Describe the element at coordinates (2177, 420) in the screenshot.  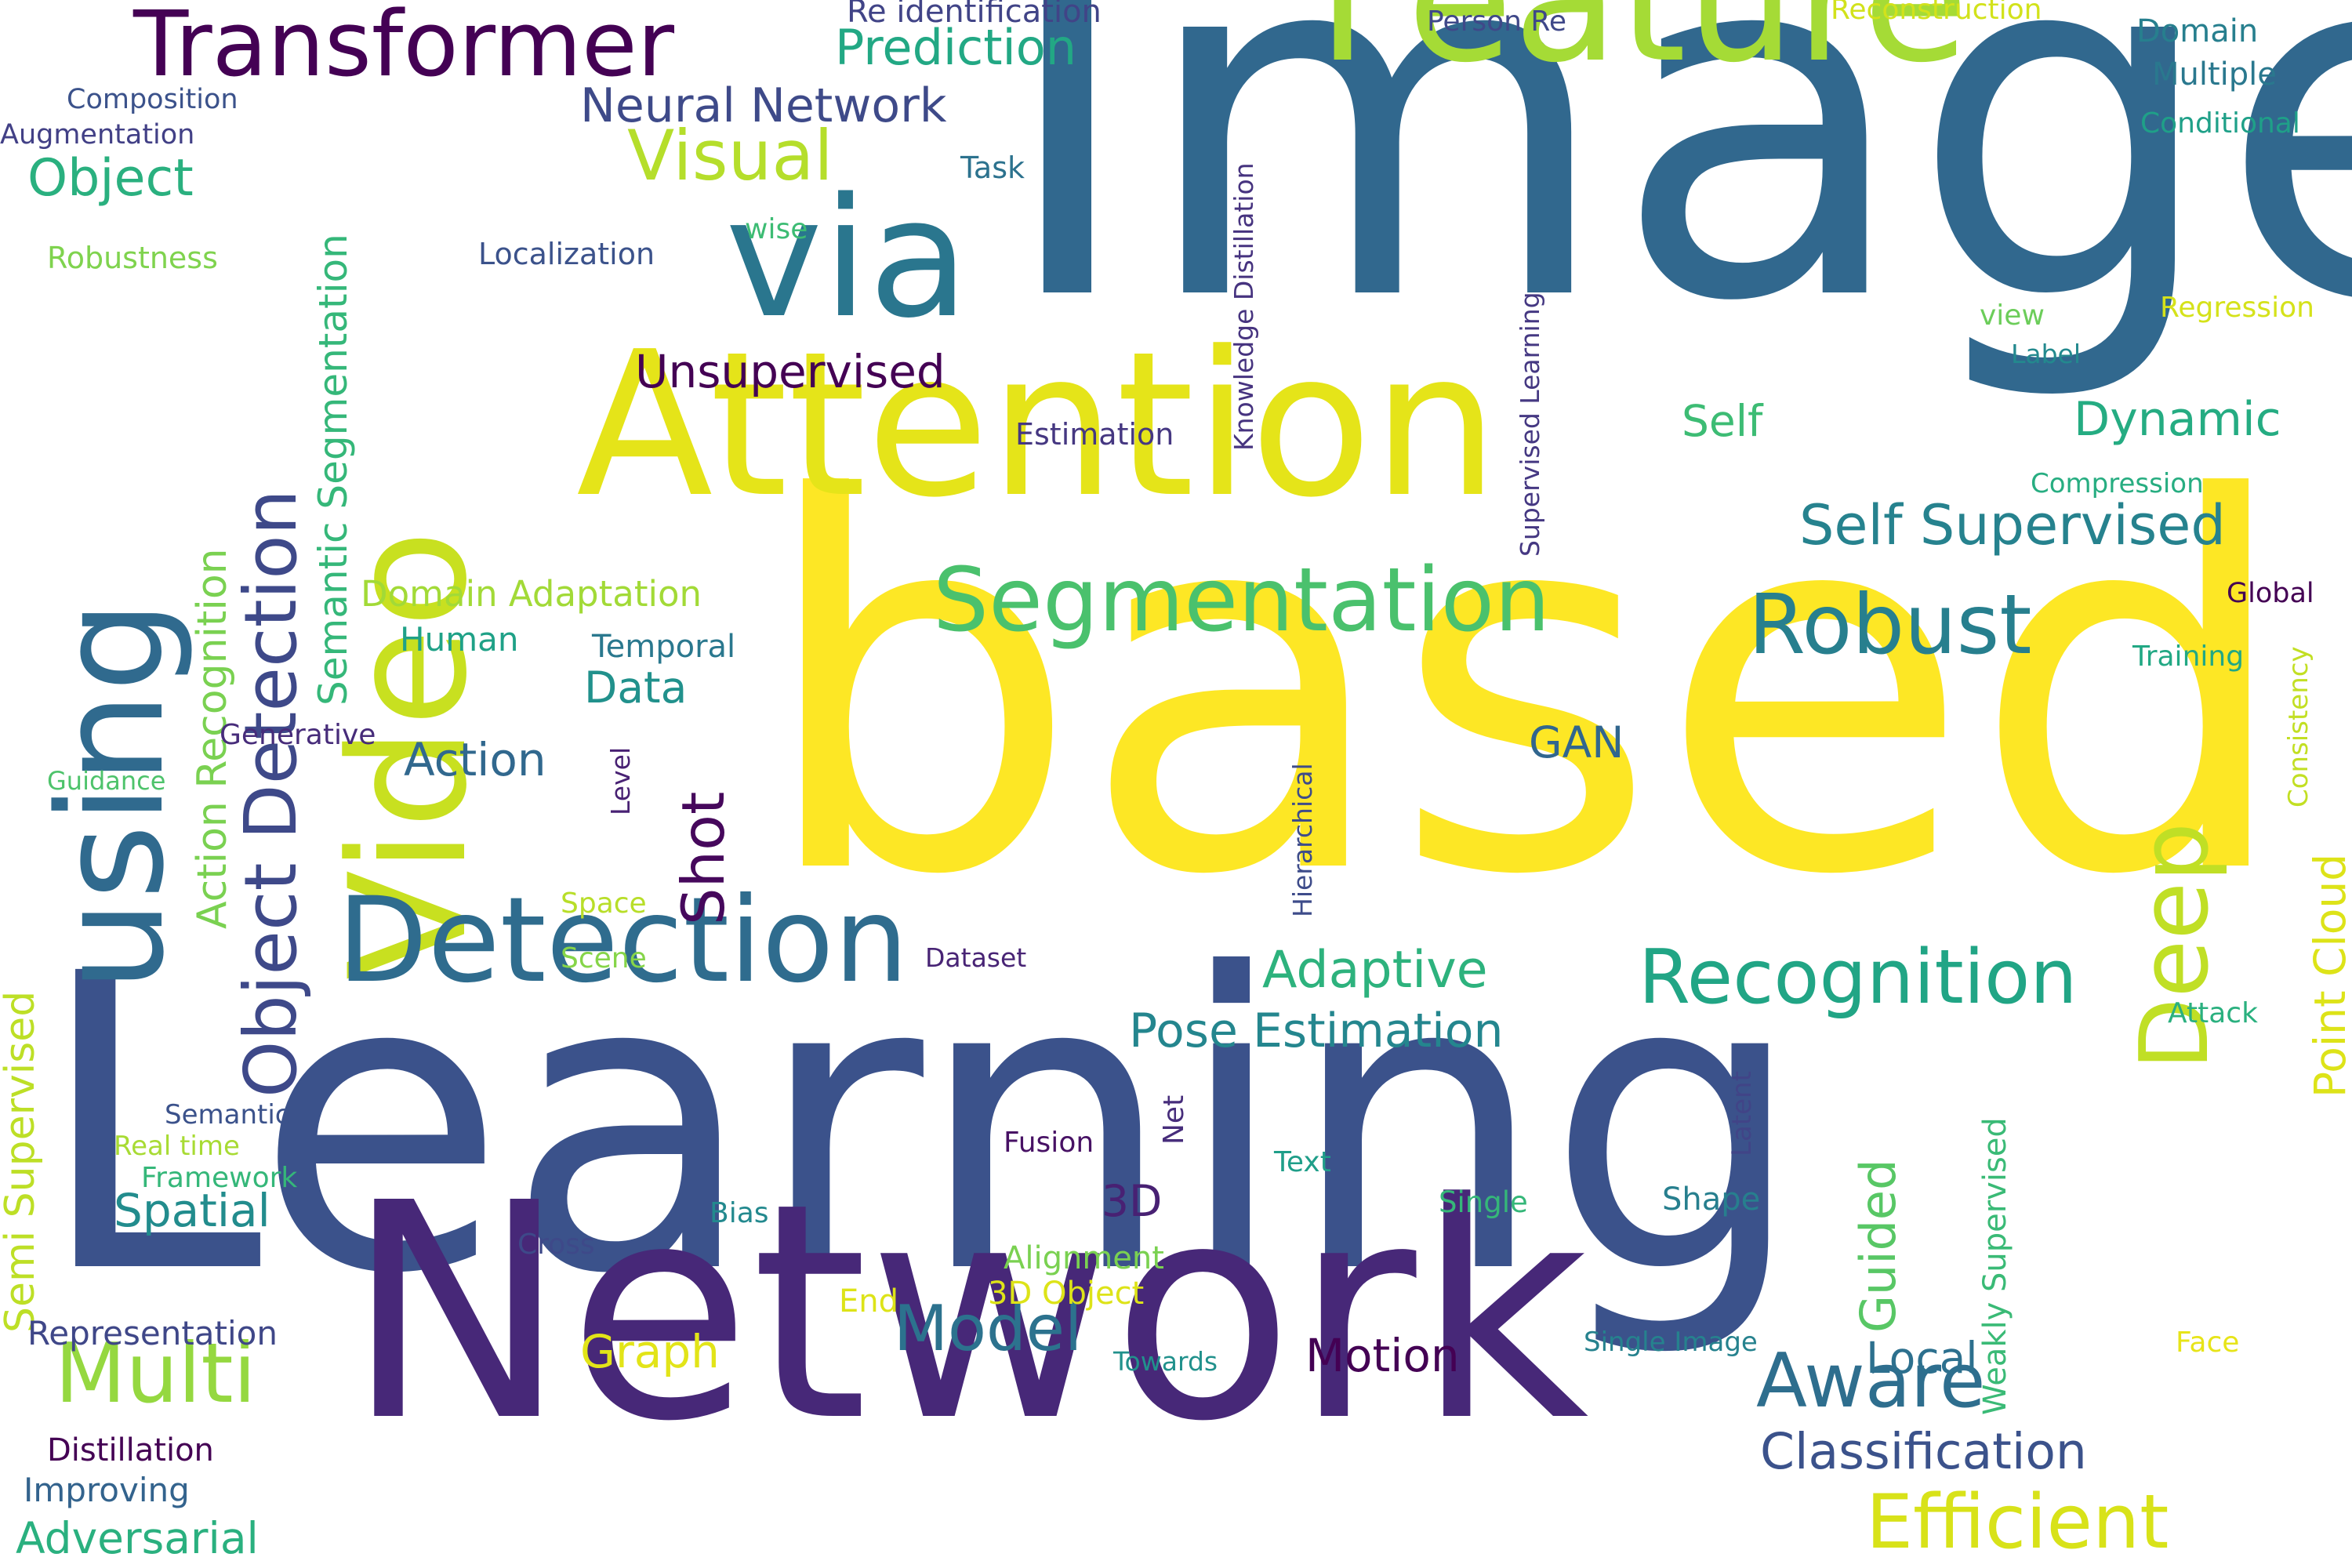
I see `word-dynamic: Dynamic` at that location.